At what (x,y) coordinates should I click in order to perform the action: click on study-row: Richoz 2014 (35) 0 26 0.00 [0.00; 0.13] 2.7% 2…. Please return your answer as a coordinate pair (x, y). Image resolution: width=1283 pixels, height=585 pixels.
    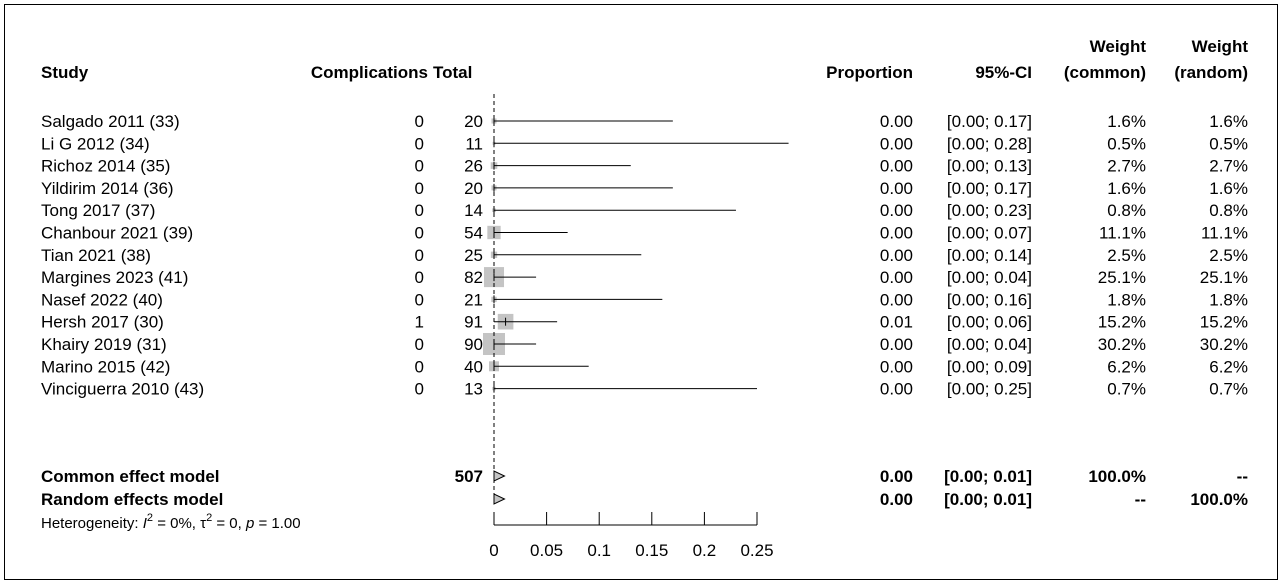
    Looking at the image, I should click on (644, 166).